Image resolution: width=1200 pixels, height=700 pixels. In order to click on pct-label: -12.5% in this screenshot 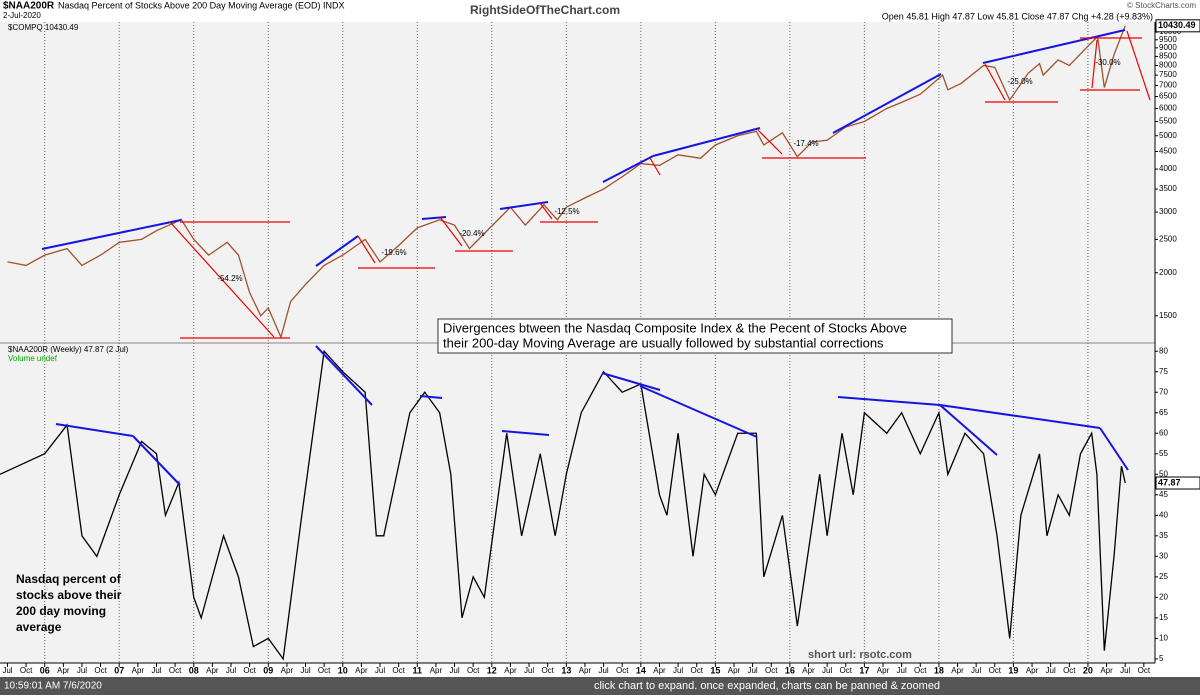, I will do `click(566, 211)`.